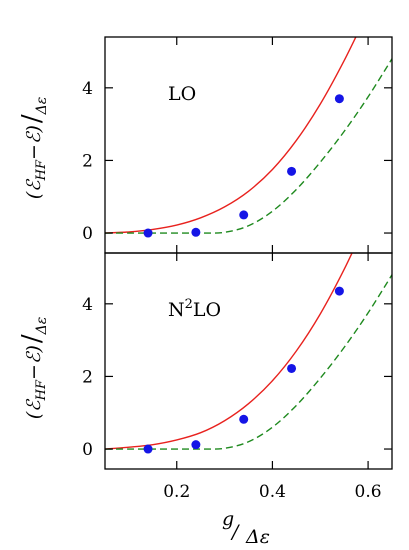  I want to click on x-tick-label: 0.2, so click(176, 492).